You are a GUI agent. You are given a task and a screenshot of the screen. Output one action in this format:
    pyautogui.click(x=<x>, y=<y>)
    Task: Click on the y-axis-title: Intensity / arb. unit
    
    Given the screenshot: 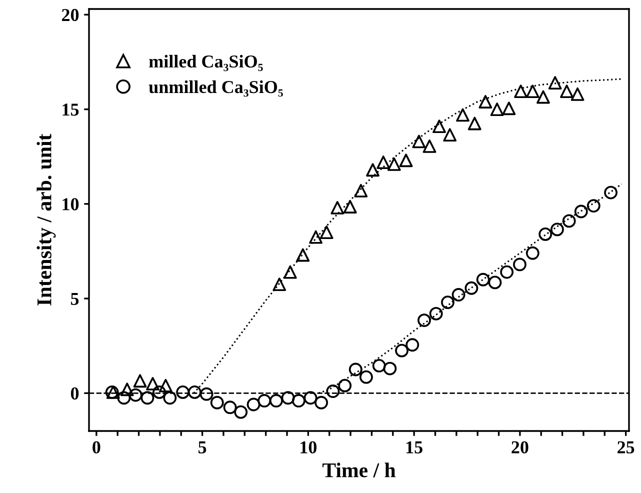 What is the action you would take?
    pyautogui.click(x=46, y=220)
    